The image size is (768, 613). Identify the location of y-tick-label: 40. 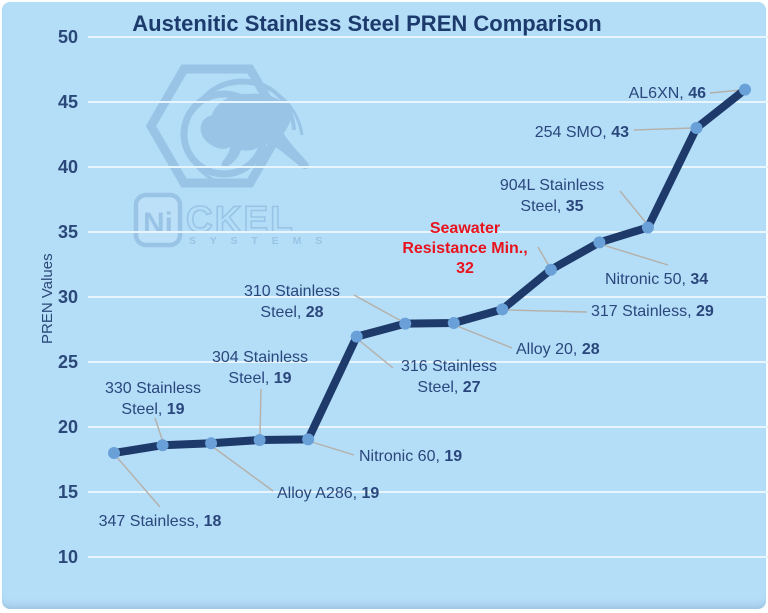
(68, 167).